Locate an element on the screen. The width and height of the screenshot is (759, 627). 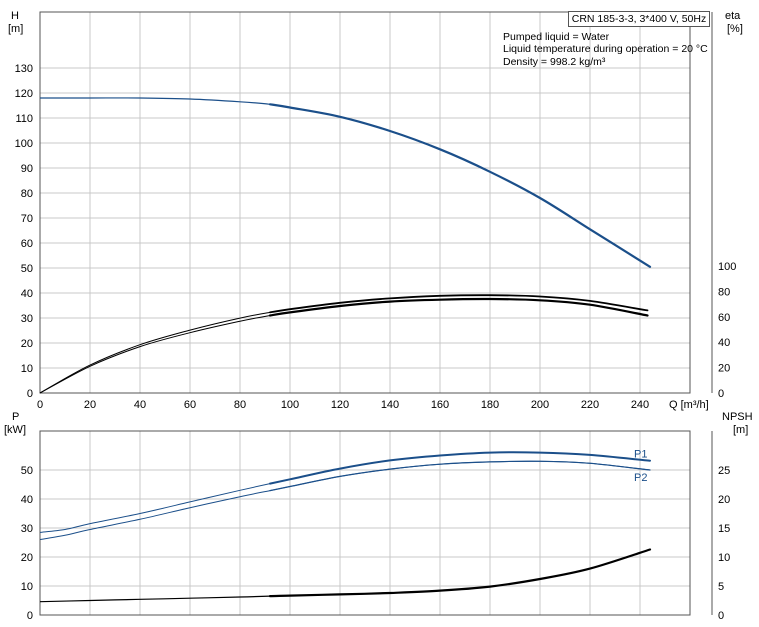
npsh-tick-label: 0 is located at coordinates (721, 616).